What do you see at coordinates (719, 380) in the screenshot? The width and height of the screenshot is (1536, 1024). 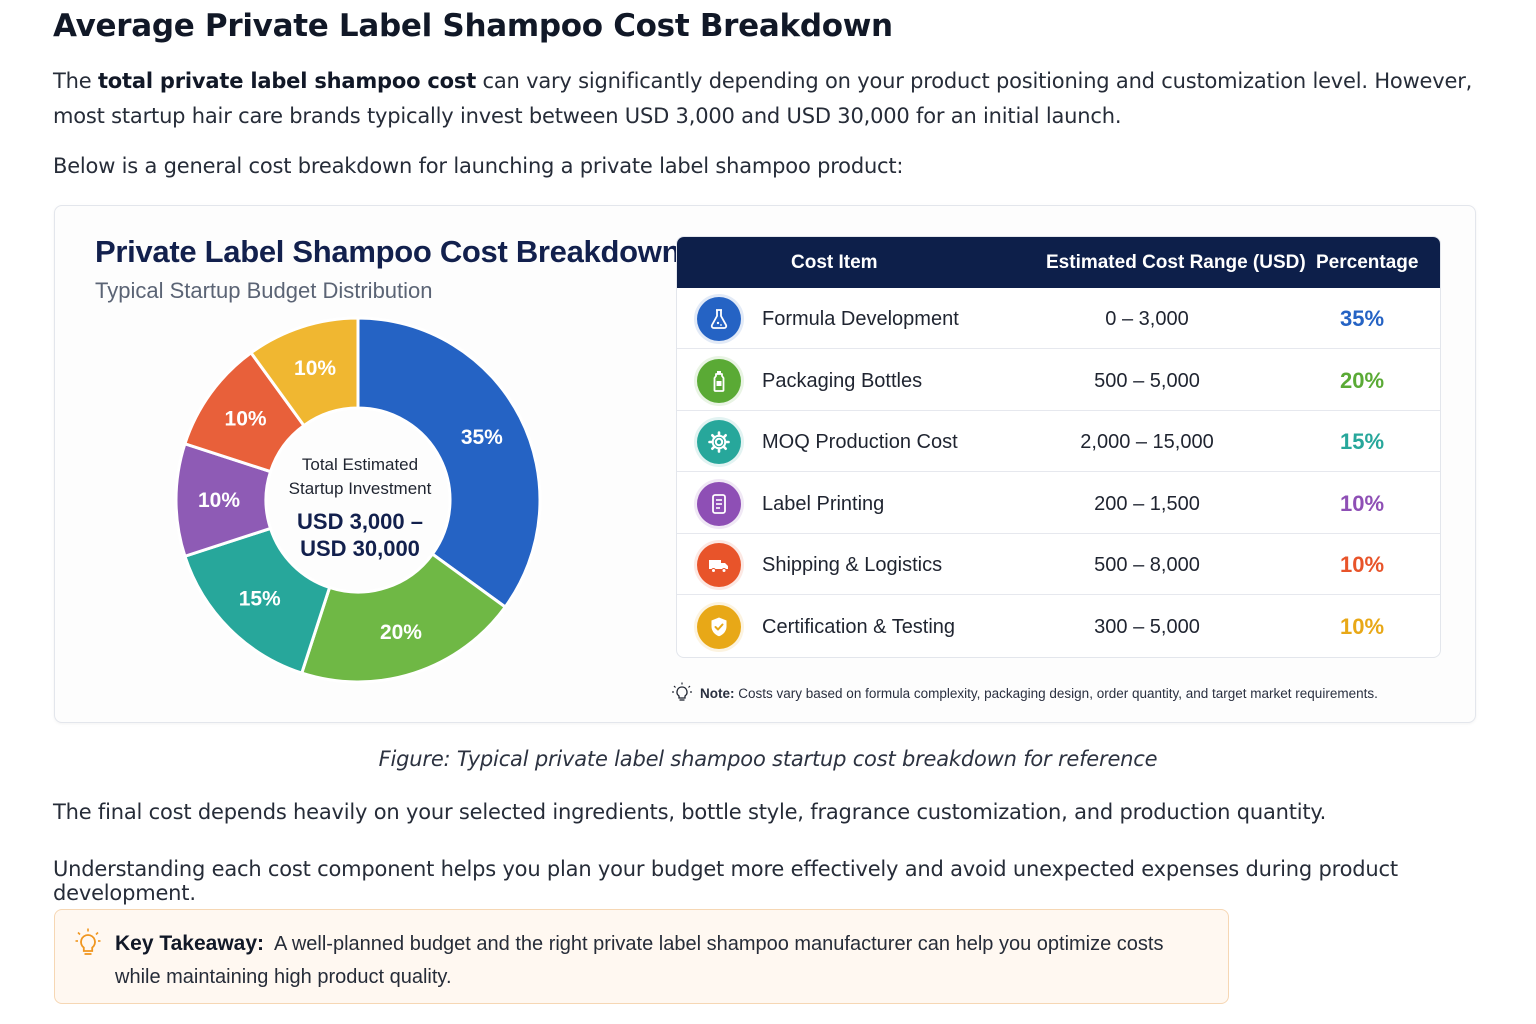 I see `bottle-icon` at bounding box center [719, 380].